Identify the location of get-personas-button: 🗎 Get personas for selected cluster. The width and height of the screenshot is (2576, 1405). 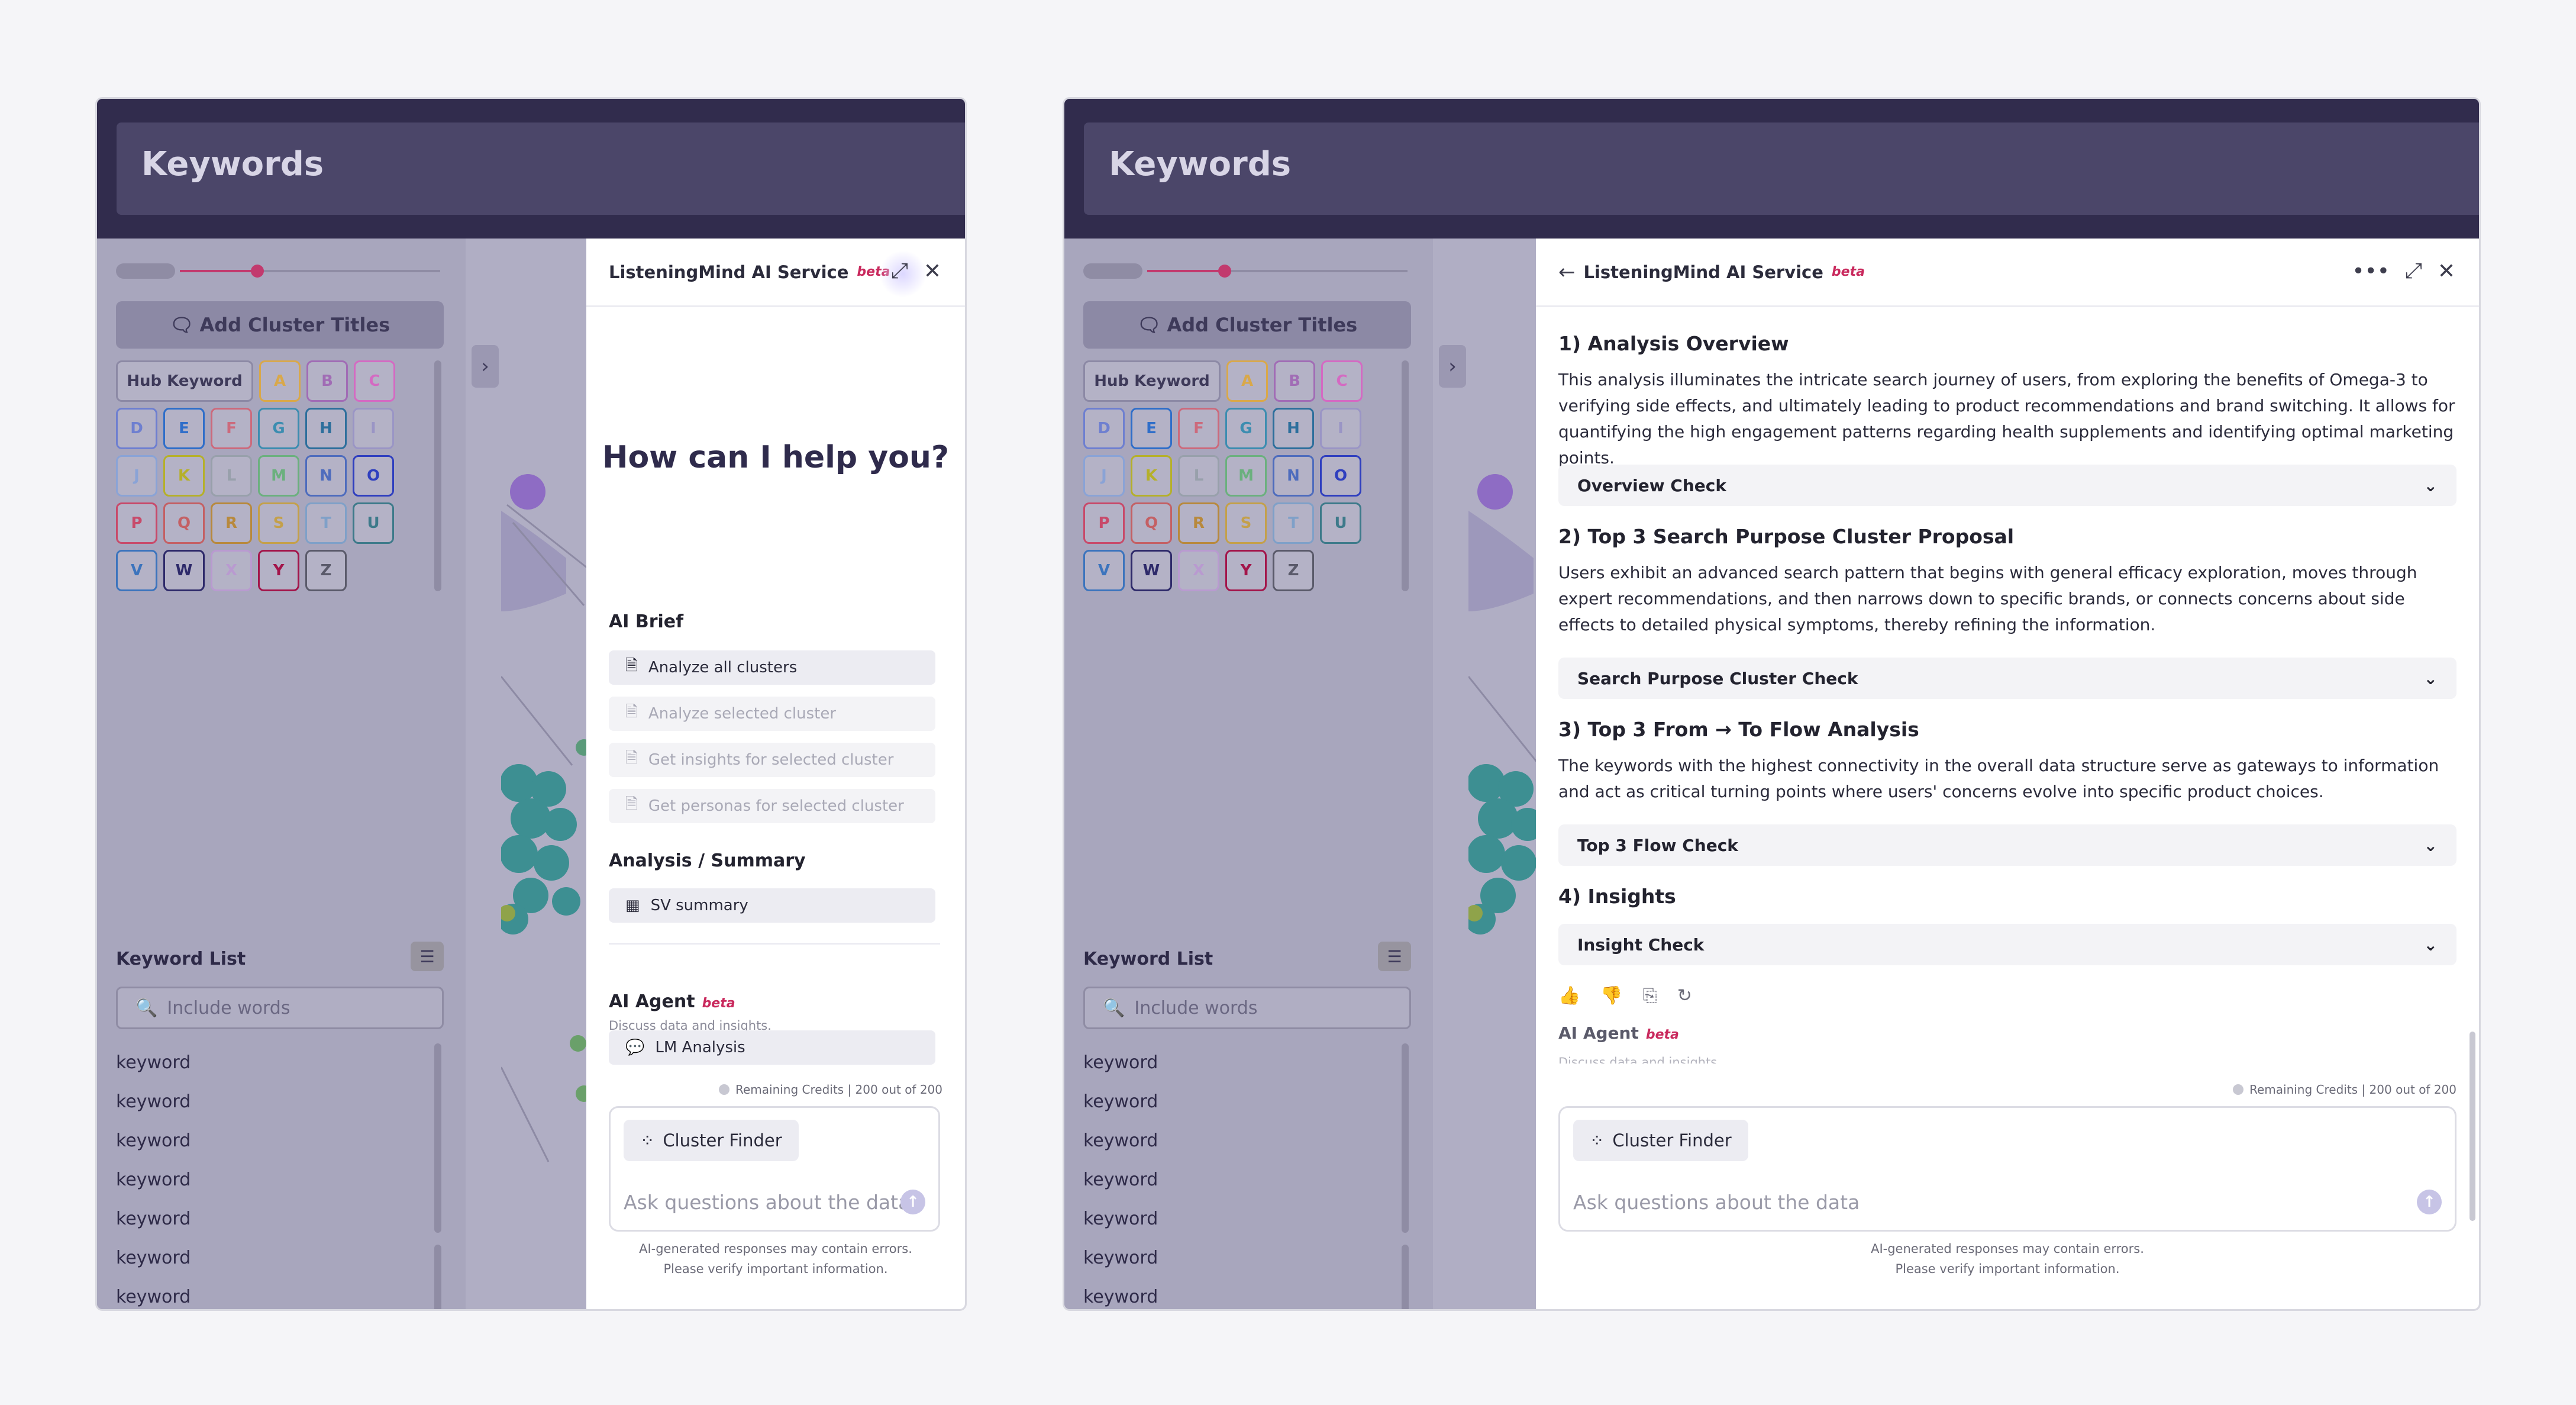
(772, 806).